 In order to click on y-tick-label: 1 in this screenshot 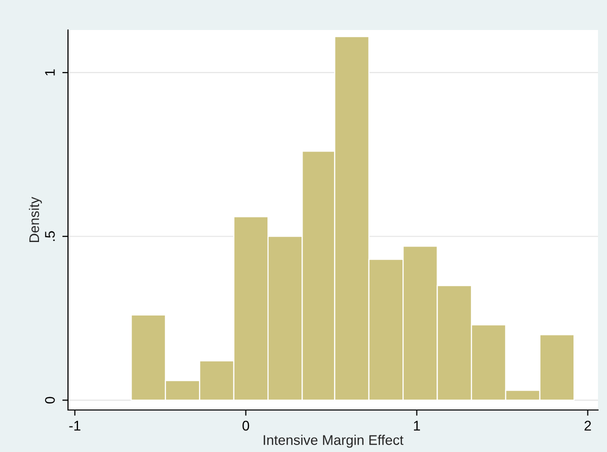, I will do `click(50, 72)`.